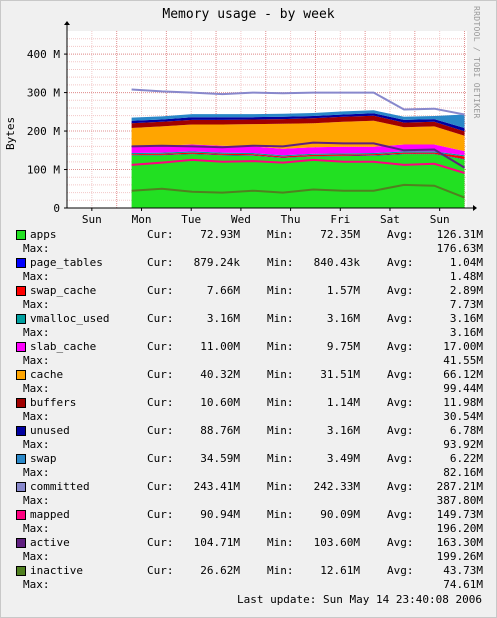 This screenshot has width=497, height=618. I want to click on y-tick-label: 300 M, so click(43, 93).